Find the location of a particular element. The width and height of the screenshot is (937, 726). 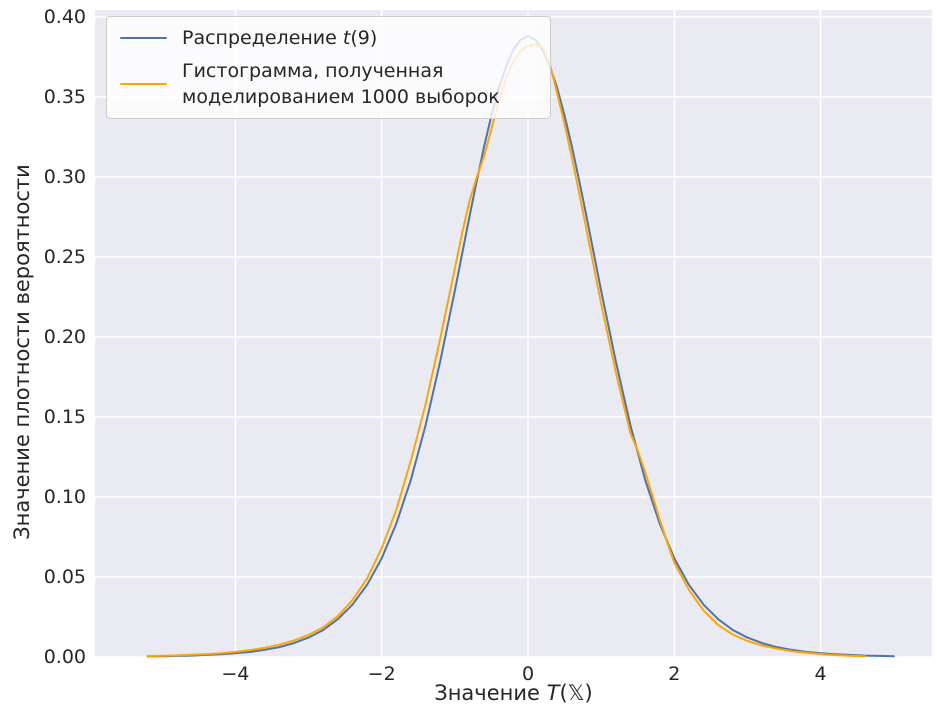

y-tick-label: 0.30 is located at coordinates (64, 177).